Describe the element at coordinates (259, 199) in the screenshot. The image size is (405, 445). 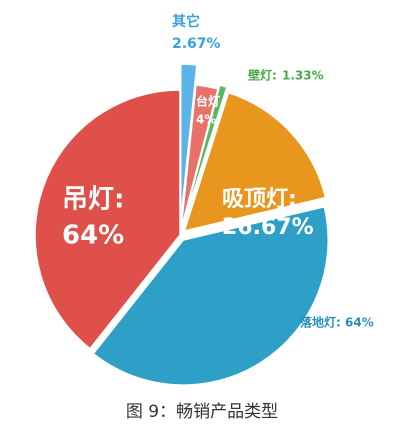
I see `slice-name: 吸顶灯:` at that location.